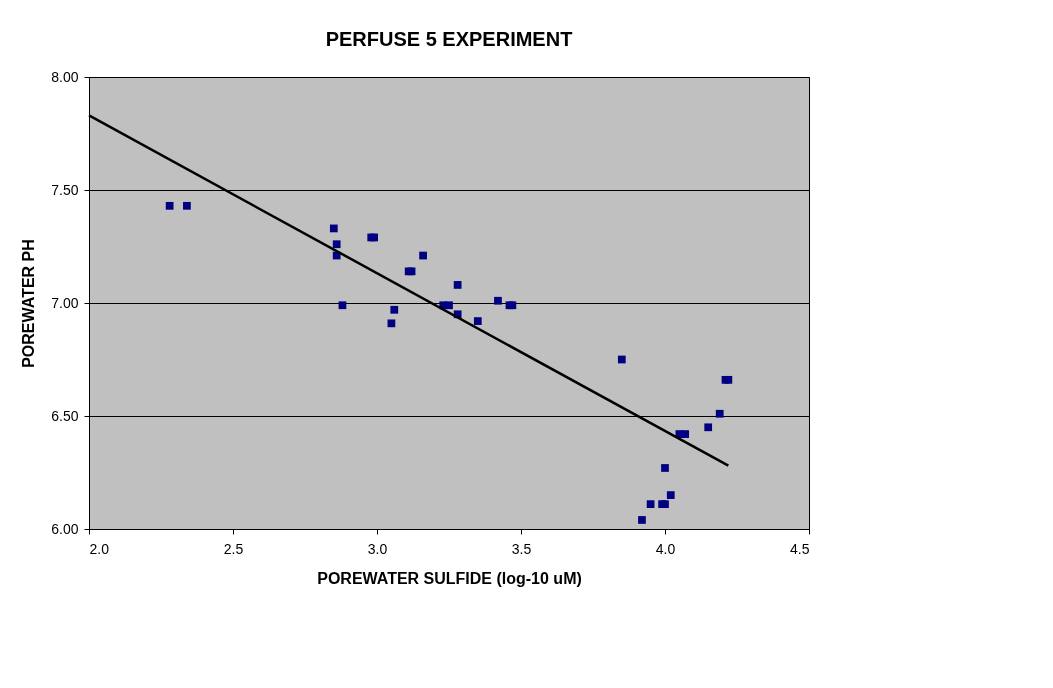  What do you see at coordinates (65, 76) in the screenshot?
I see `y-tick-label: 8.00` at bounding box center [65, 76].